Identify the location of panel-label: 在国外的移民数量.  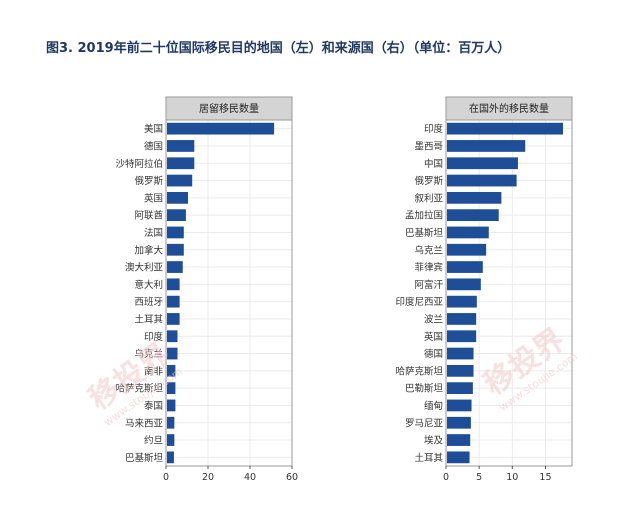
(509, 108).